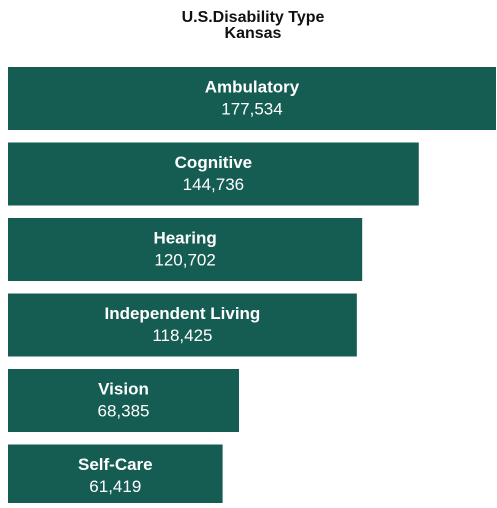 The width and height of the screenshot is (497, 508). I want to click on bar-category-label: Vision, so click(123, 388).